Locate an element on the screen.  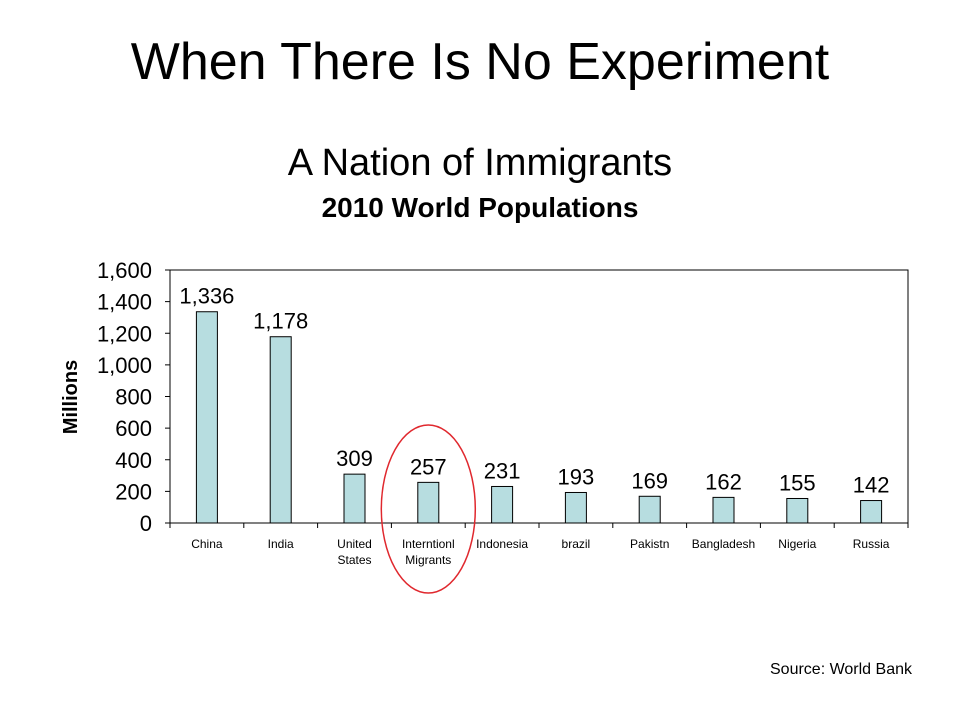
y-tick-label: 200 is located at coordinates (133, 491).